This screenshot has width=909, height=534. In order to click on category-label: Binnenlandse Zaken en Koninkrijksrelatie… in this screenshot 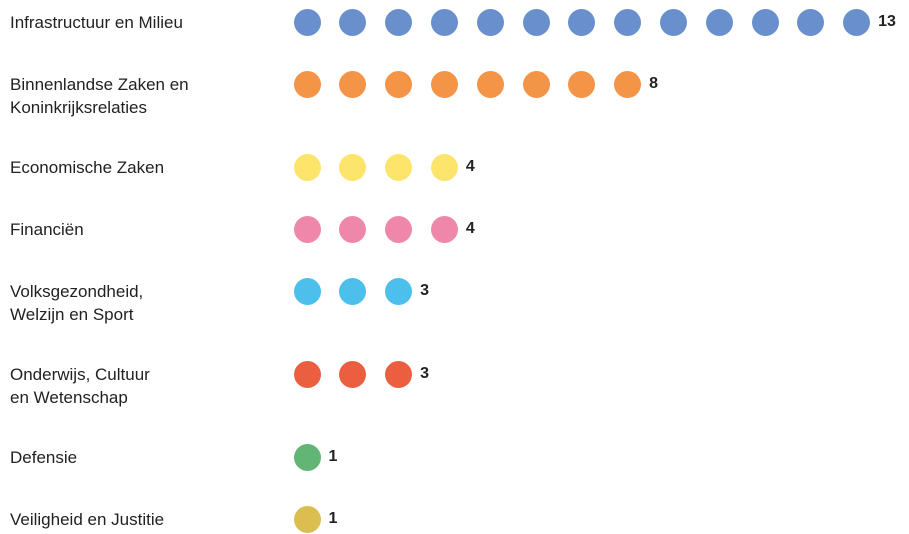, I will do `click(99, 95)`.